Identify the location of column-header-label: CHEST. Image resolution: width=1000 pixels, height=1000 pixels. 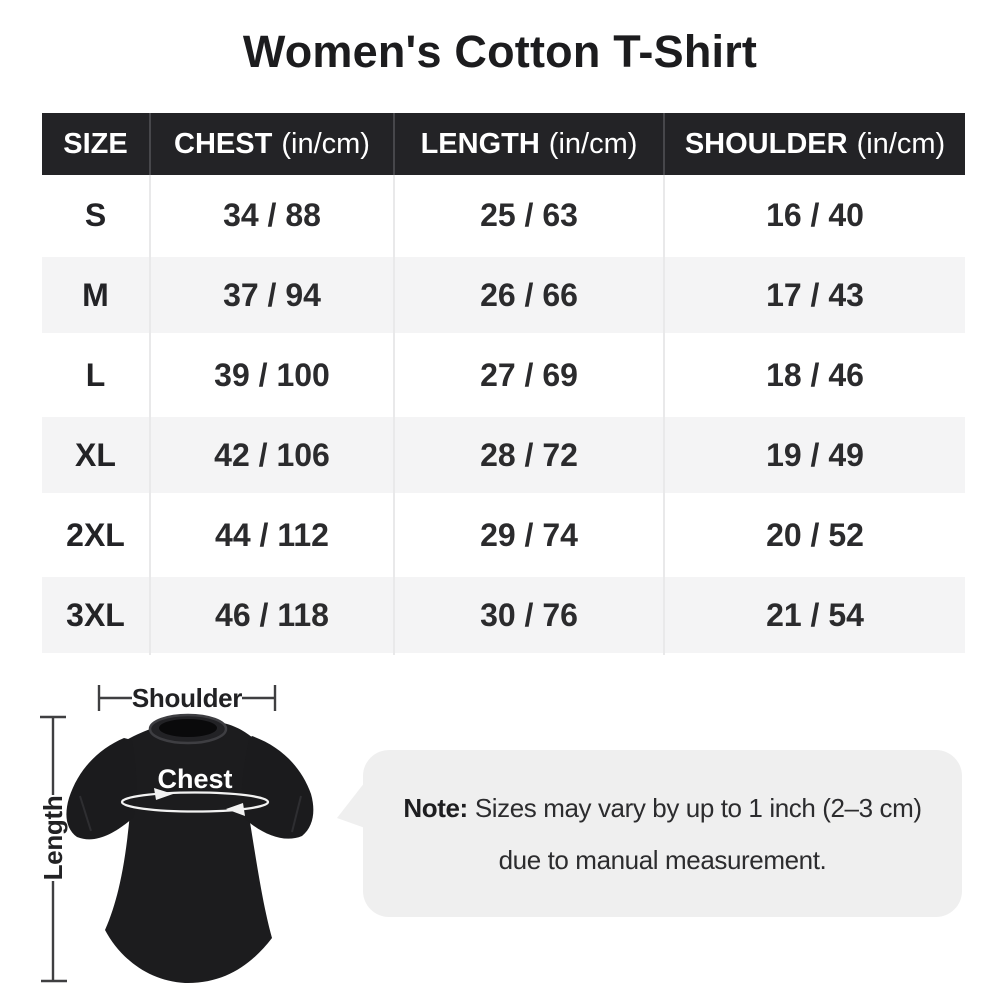
(223, 143).